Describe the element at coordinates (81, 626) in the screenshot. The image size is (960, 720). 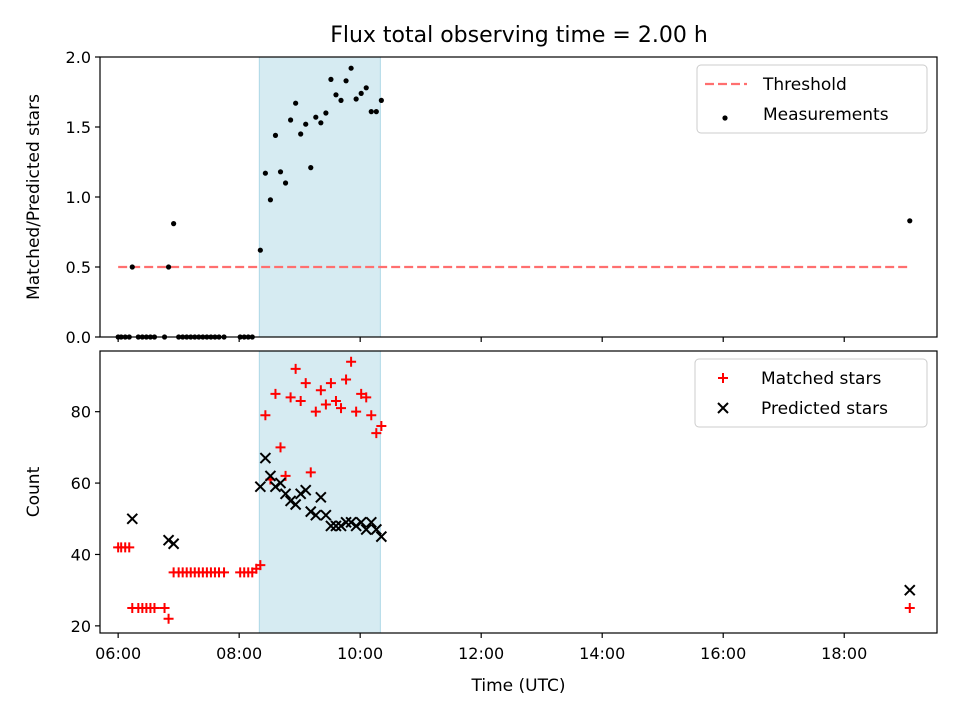
I see `y-tick-label: 20` at that location.